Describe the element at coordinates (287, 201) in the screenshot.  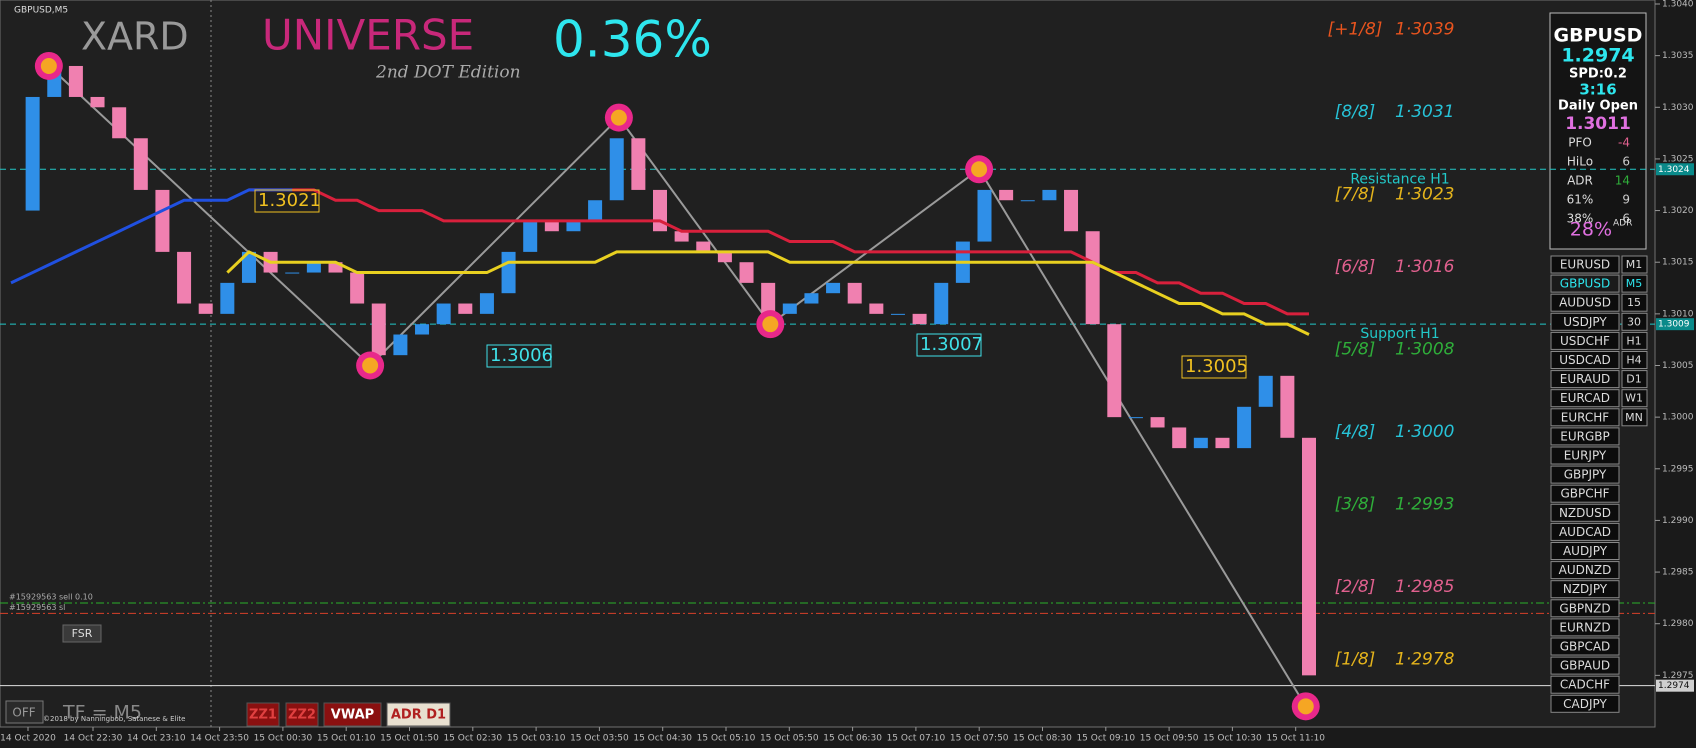
I see `price-tag-box` at that location.